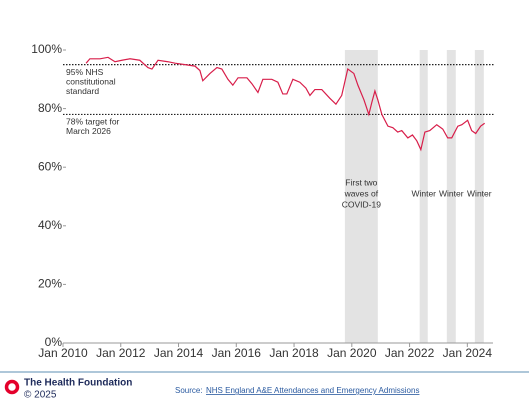 The image size is (529, 420). Describe the element at coordinates (361, 182) in the screenshot. I see `region-label: First two` at that location.